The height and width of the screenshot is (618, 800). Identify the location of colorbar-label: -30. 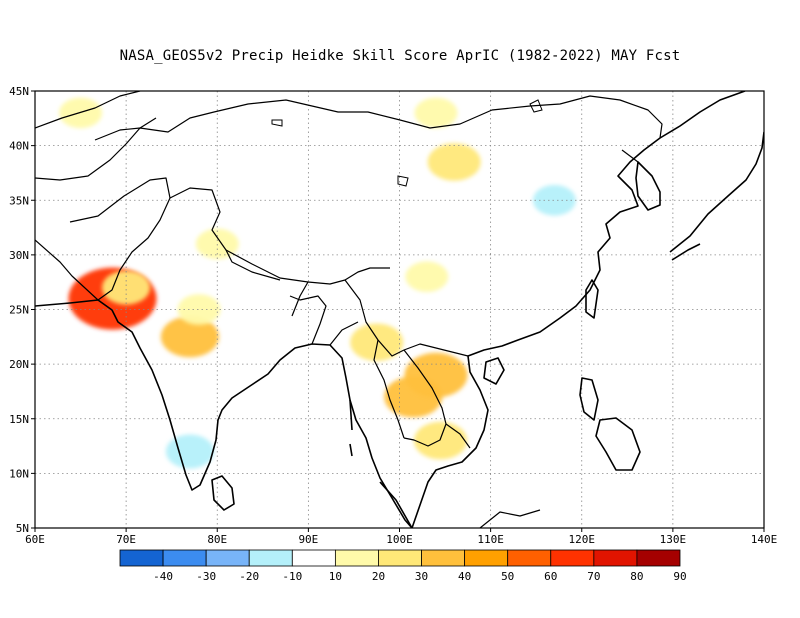
(206, 576).